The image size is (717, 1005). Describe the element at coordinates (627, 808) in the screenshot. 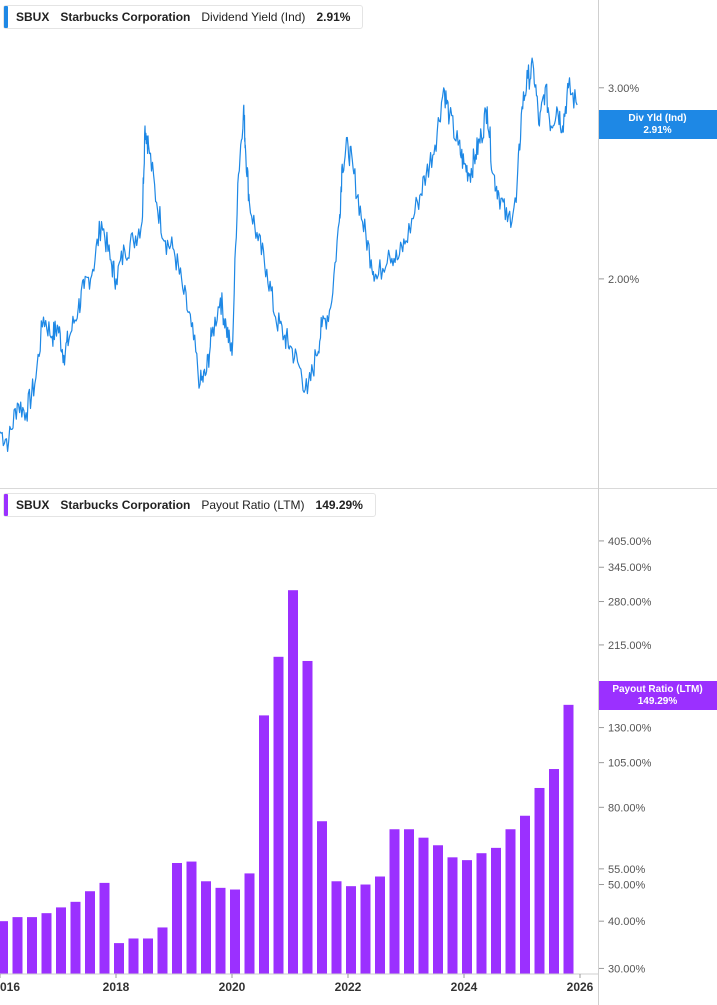

I see `y-tick-label: 80.00%` at that location.